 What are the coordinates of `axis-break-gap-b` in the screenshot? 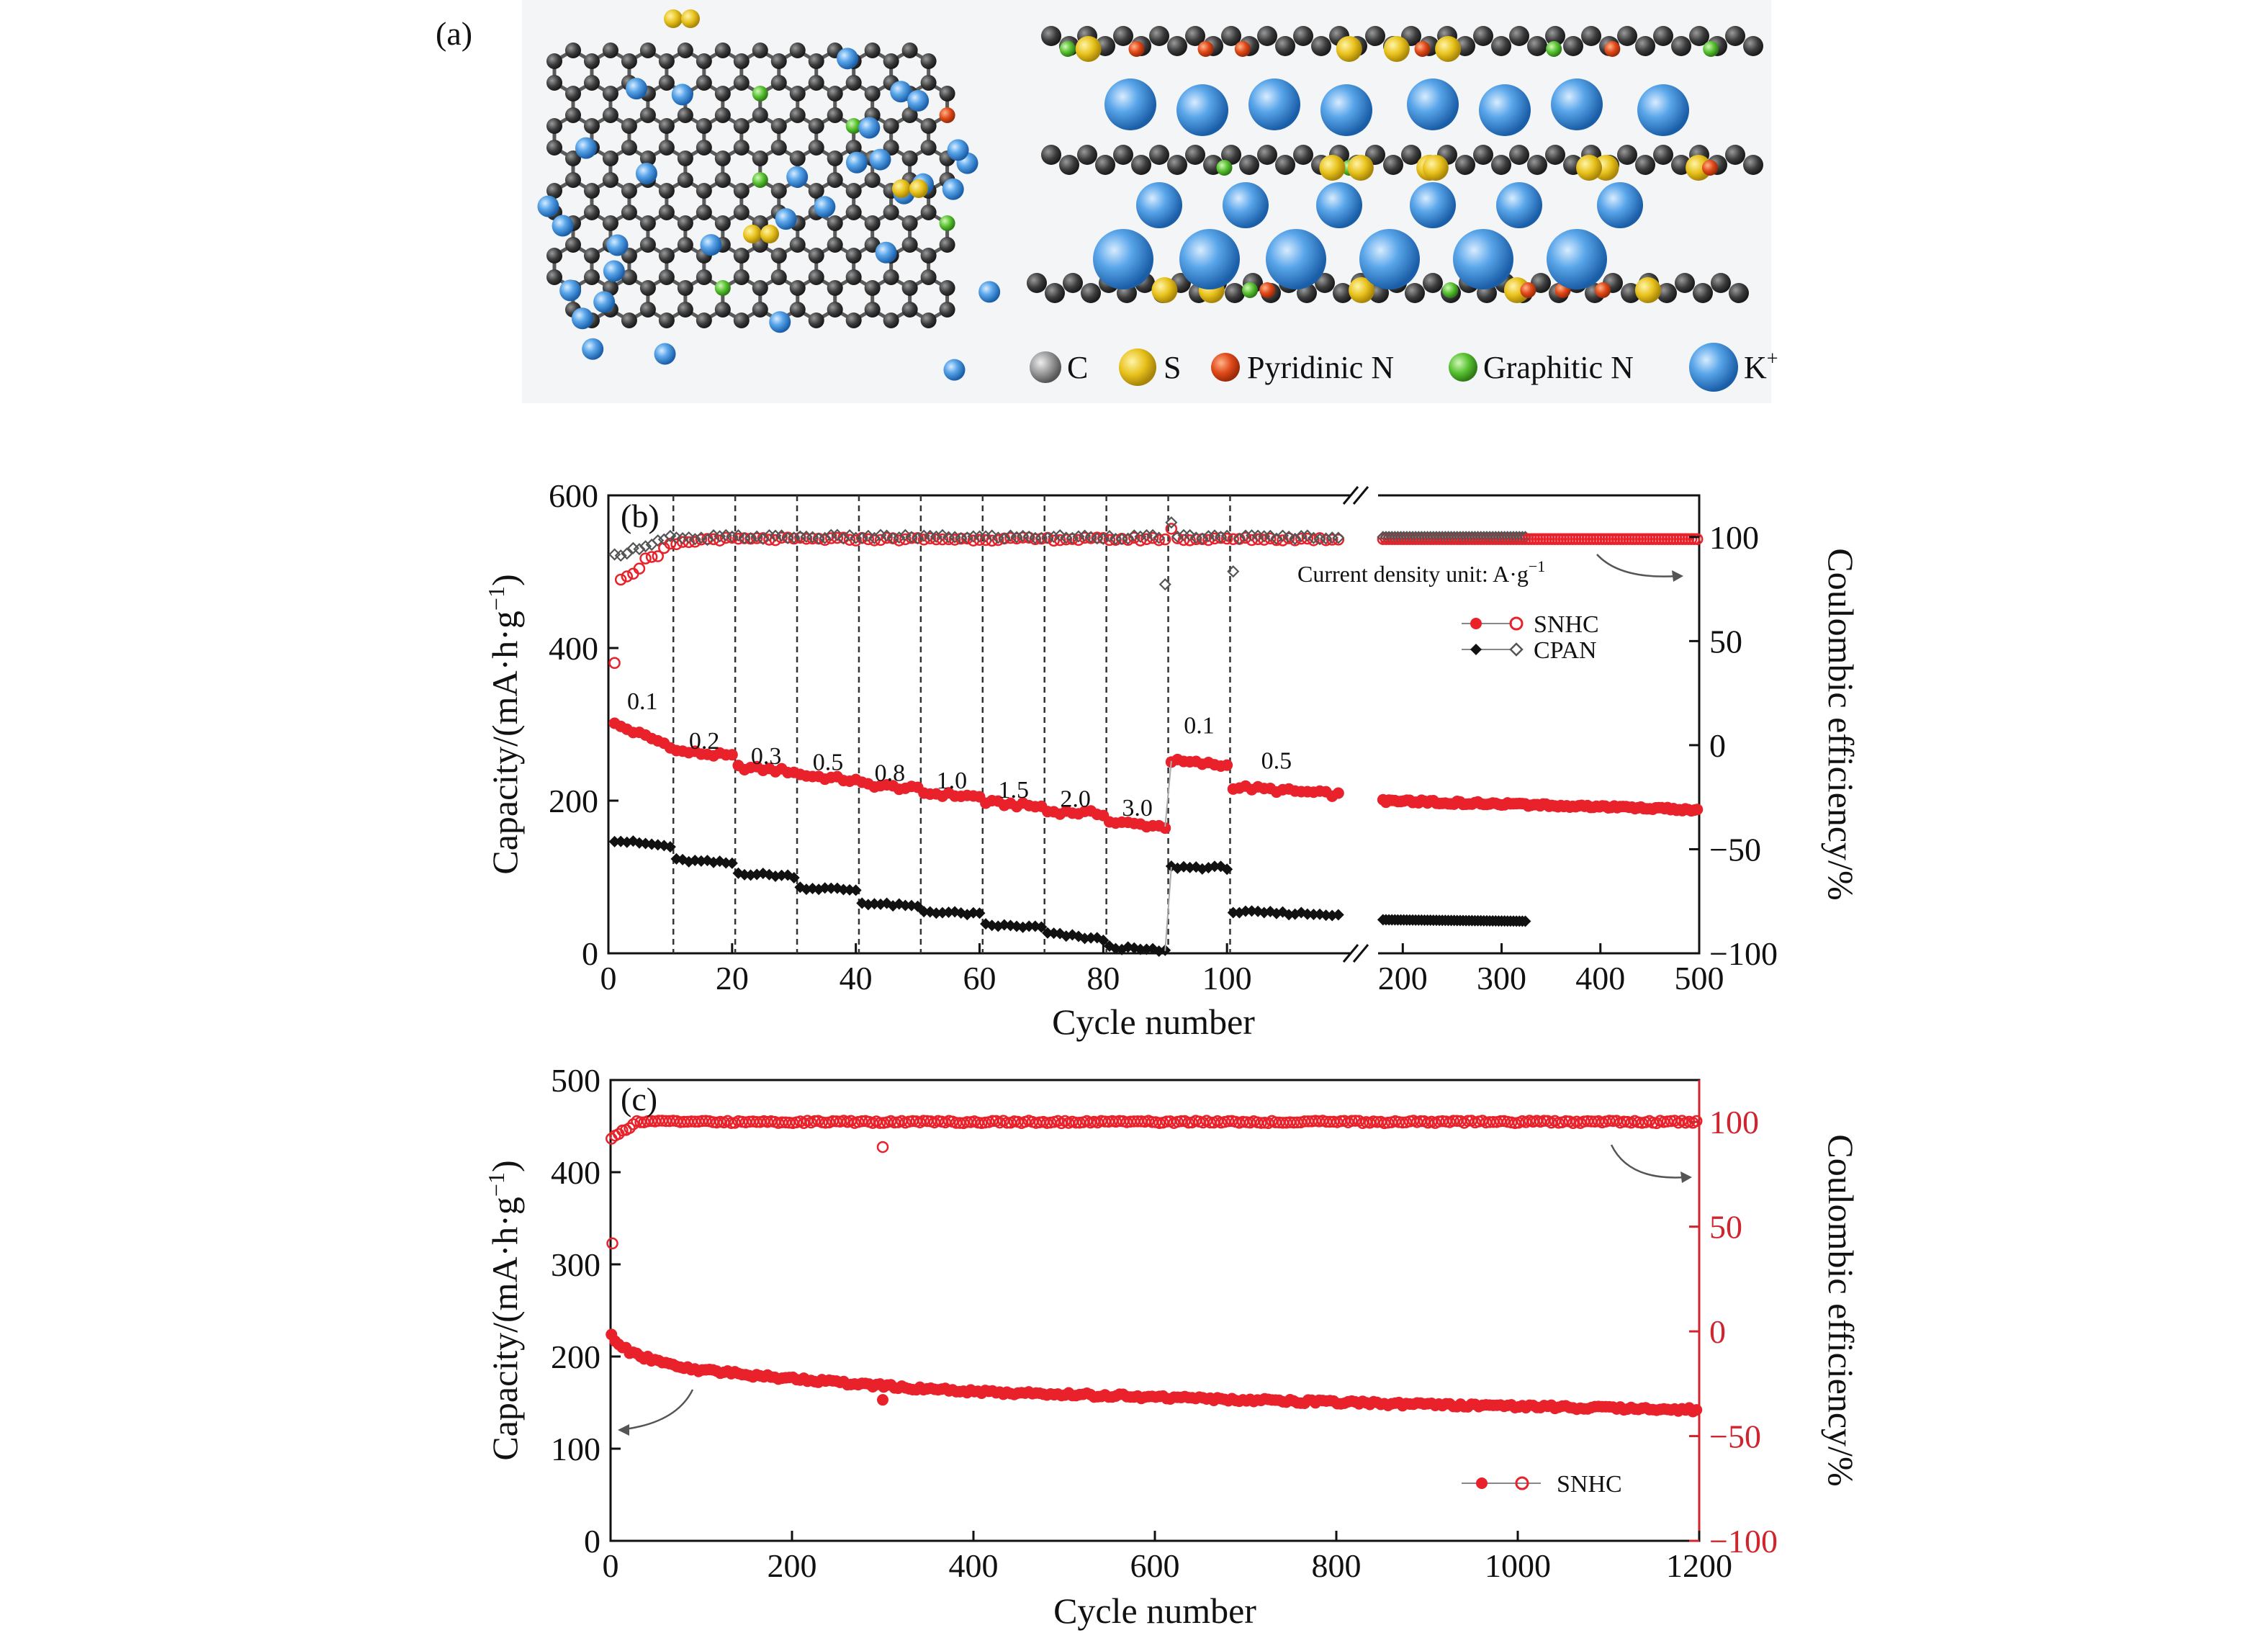 It's located at (1364, 724).